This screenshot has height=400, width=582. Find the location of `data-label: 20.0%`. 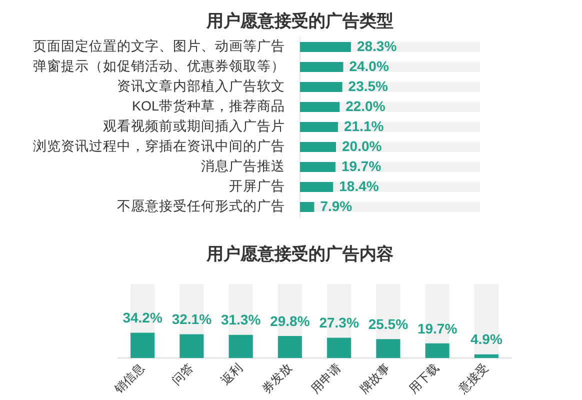

data-label: 20.0% is located at coordinates (362, 146).